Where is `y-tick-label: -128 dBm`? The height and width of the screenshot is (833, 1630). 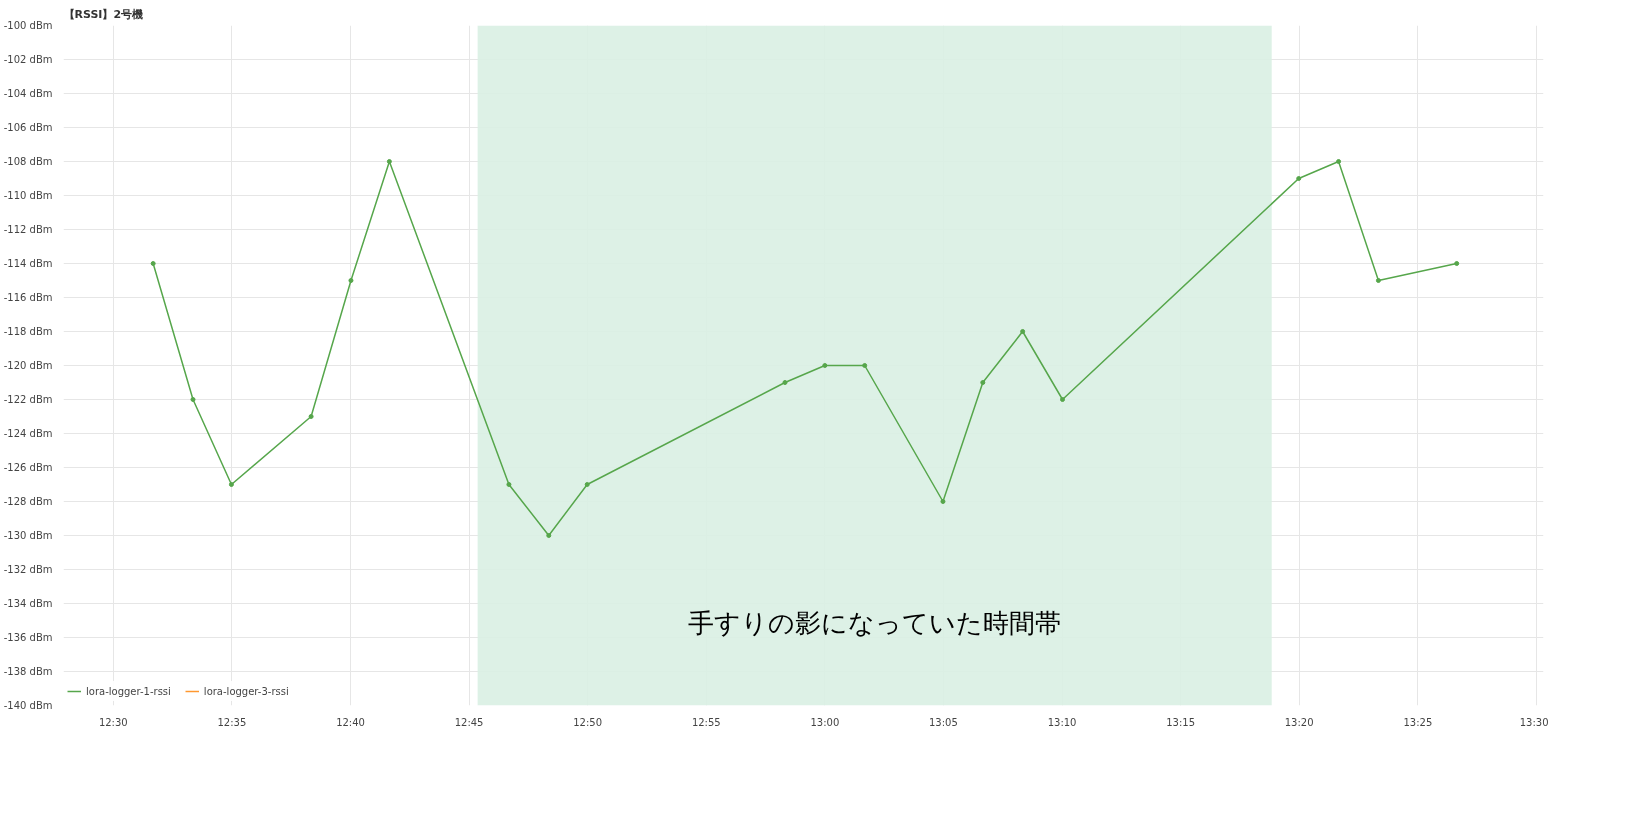 y-tick-label: -128 dBm is located at coordinates (28, 501).